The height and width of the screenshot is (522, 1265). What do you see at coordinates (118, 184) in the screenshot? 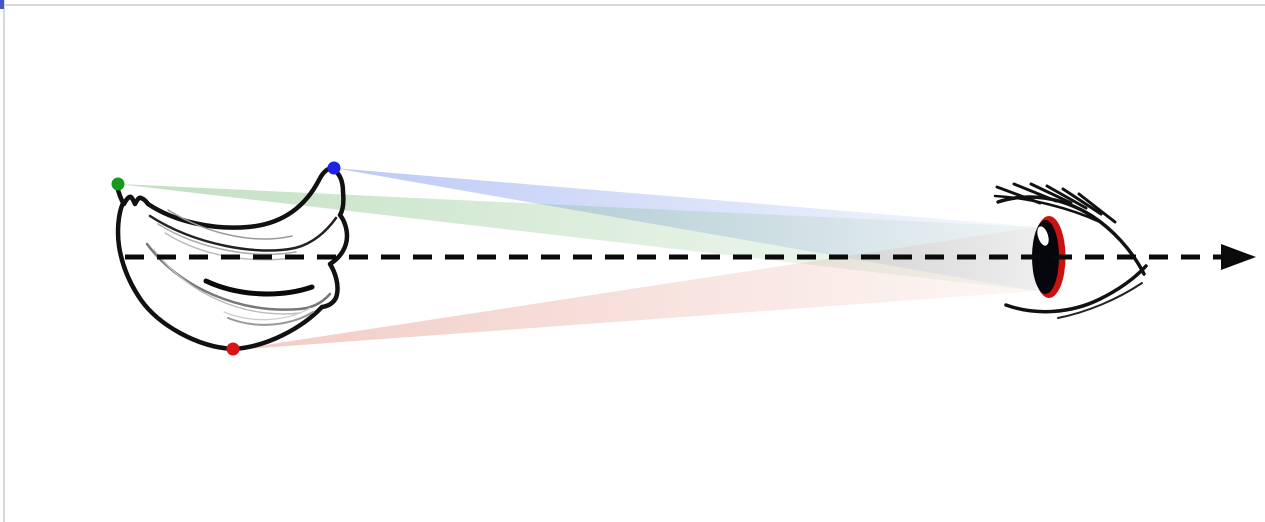
I see `object-point-side-marker` at bounding box center [118, 184].